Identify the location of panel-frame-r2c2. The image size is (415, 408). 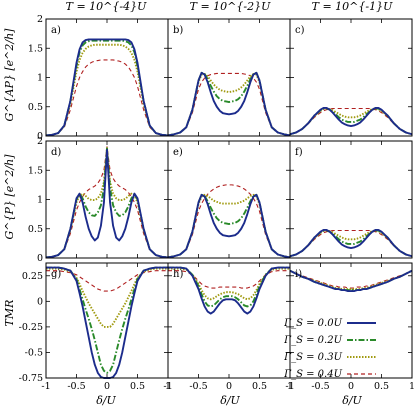
(351, 320).